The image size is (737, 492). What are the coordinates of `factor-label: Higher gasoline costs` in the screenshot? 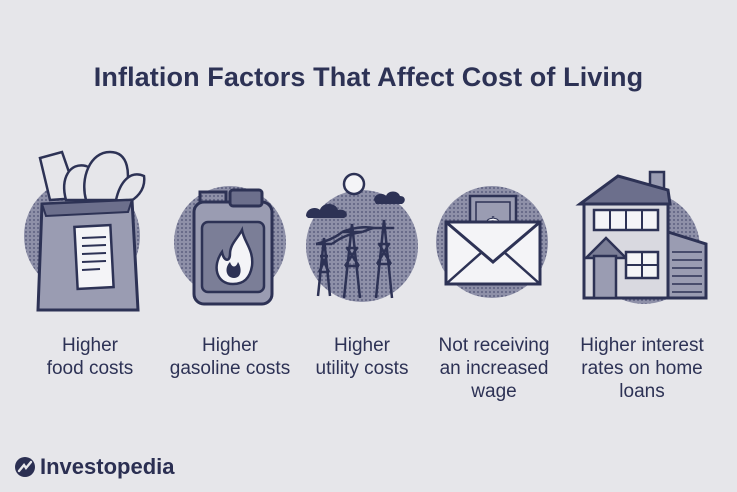 It's located at (230, 357).